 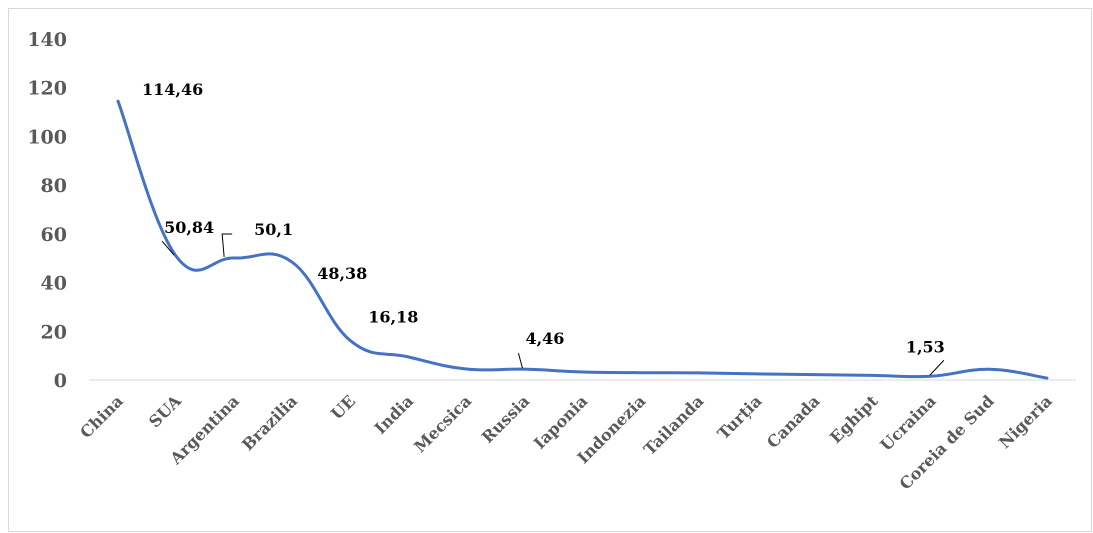 What do you see at coordinates (394, 414) in the screenshot?
I see `x-tick-label: India` at bounding box center [394, 414].